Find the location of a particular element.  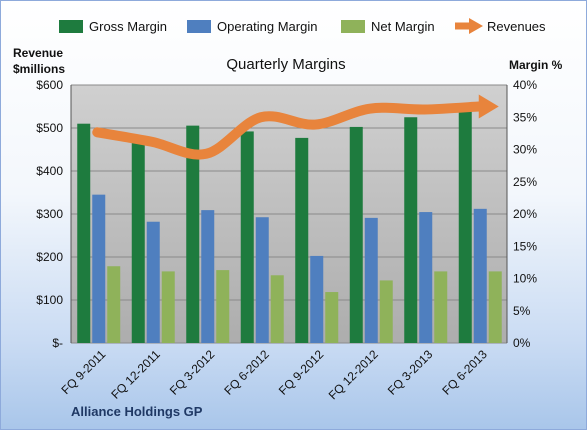

legend-swatch-operating-margin is located at coordinates (199, 26).